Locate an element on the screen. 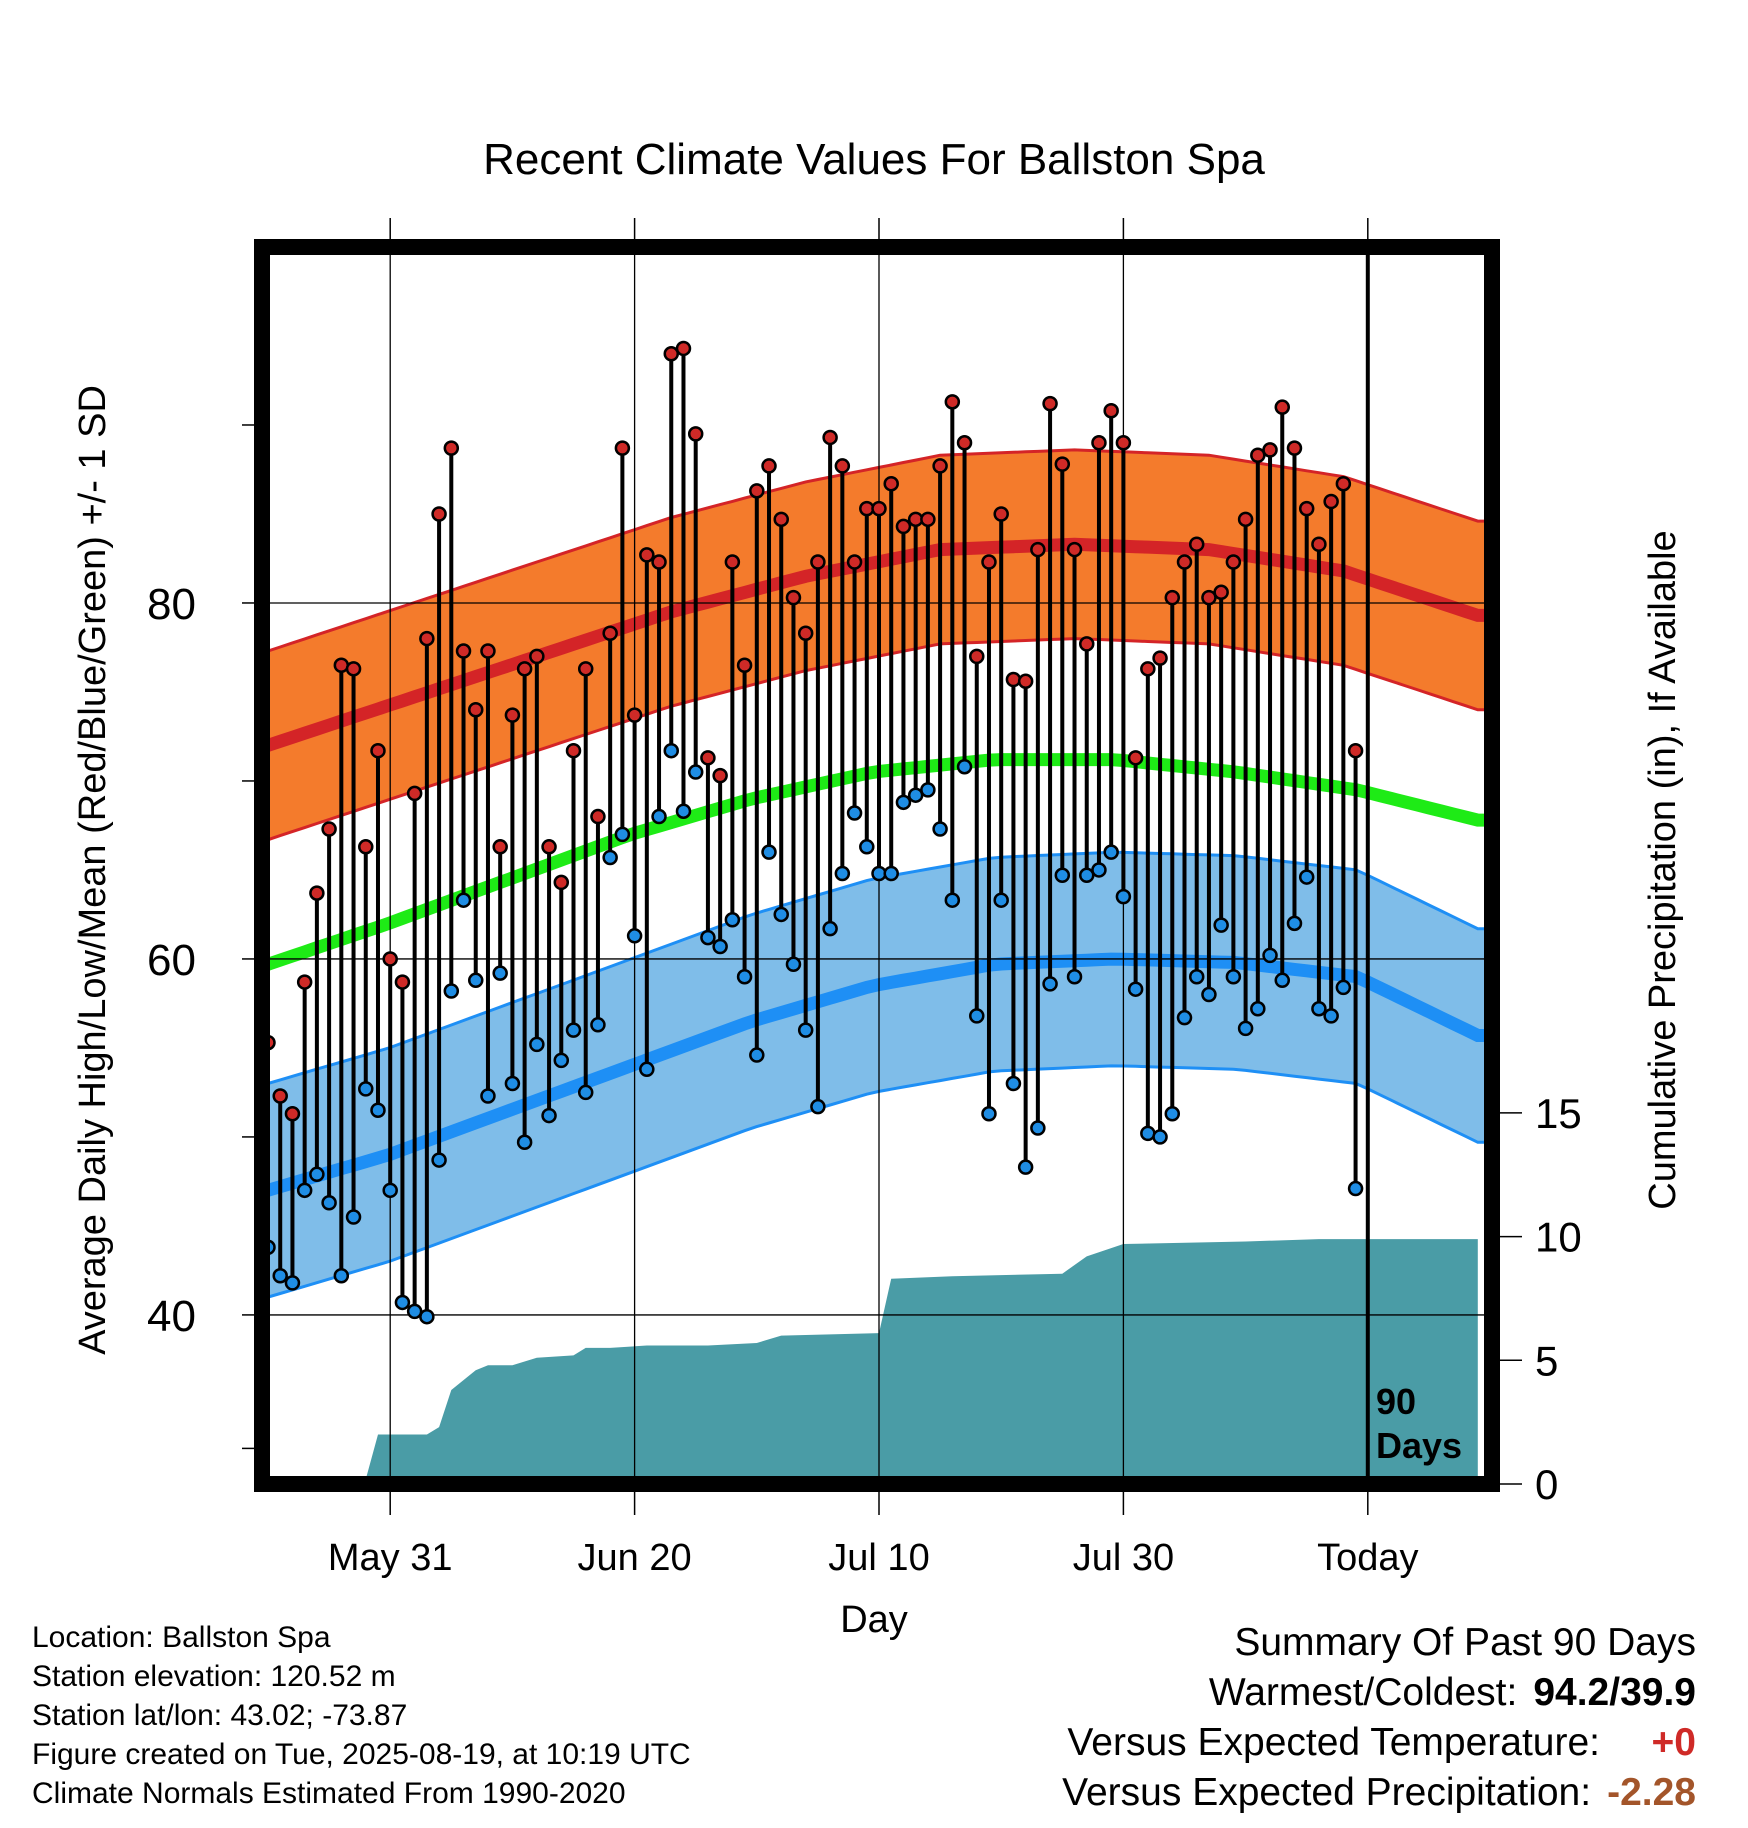 This screenshot has width=1748, height=1828. summary-temp-row: Versus Expected Temperature: +0 is located at coordinates (1379, 1743).